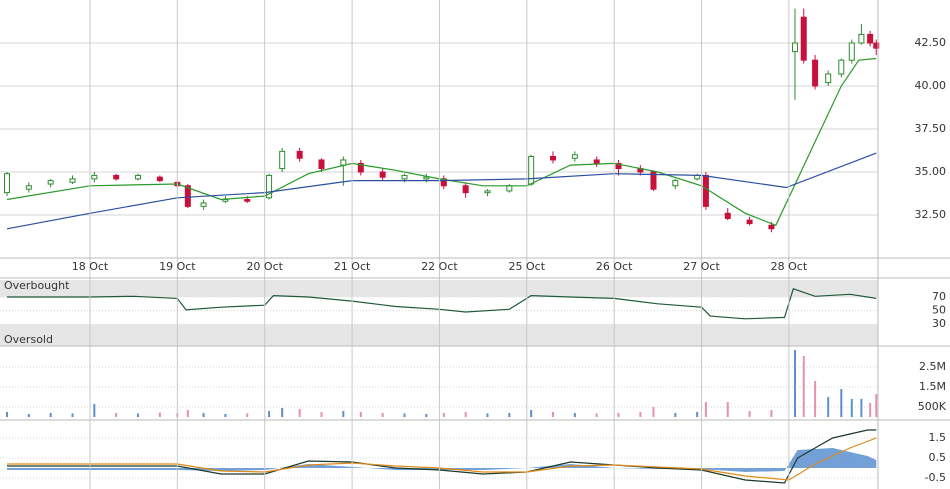  Describe the element at coordinates (932, 406) in the screenshot. I see `y-tick-label: 500K` at that location.